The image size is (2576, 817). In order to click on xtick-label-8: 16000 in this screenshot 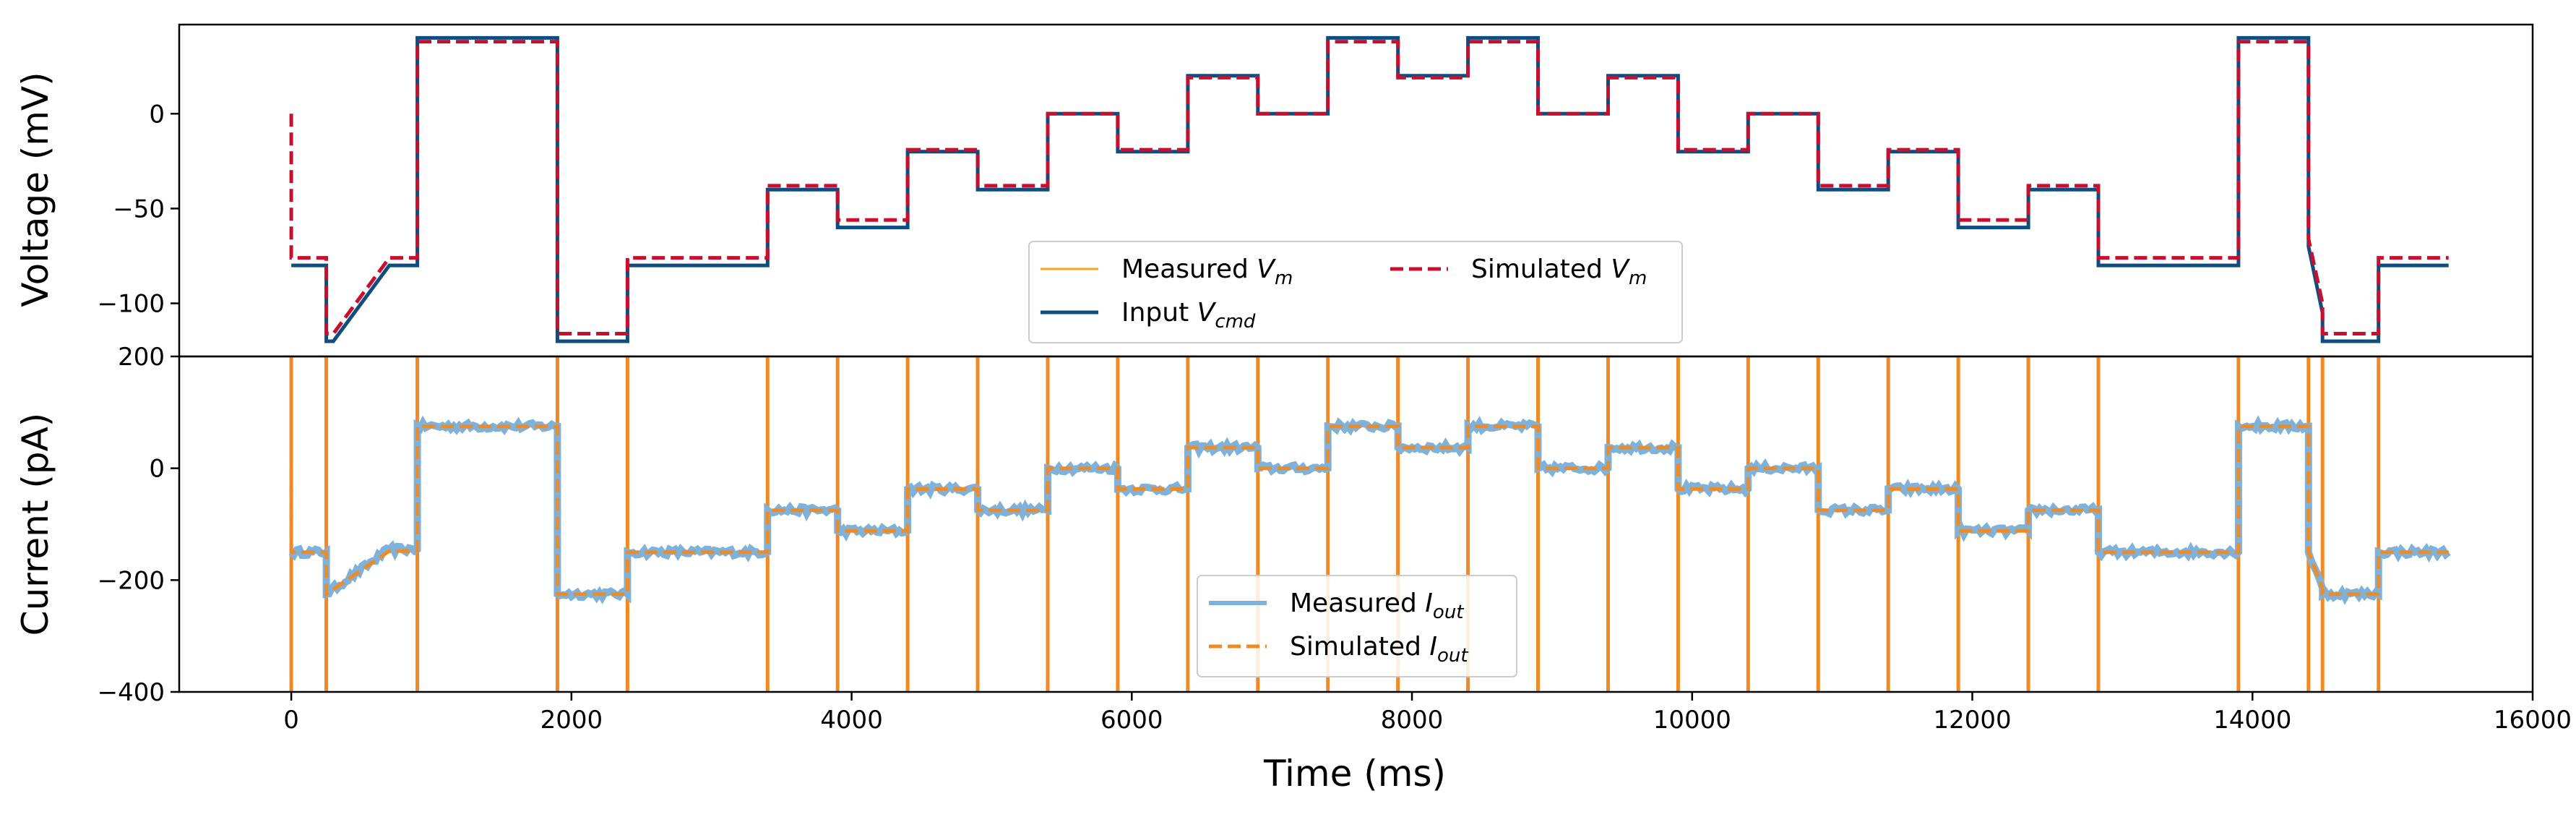, I will do `click(2533, 720)`.